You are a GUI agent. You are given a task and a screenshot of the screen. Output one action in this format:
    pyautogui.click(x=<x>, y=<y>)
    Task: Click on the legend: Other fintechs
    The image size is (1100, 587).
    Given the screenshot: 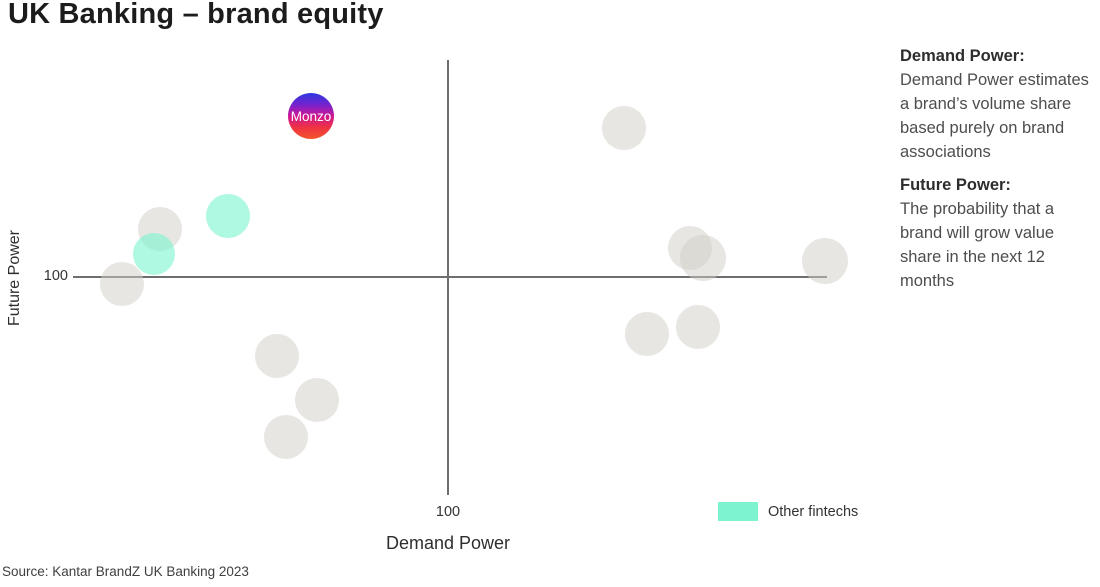 What is the action you would take?
    pyautogui.click(x=788, y=511)
    